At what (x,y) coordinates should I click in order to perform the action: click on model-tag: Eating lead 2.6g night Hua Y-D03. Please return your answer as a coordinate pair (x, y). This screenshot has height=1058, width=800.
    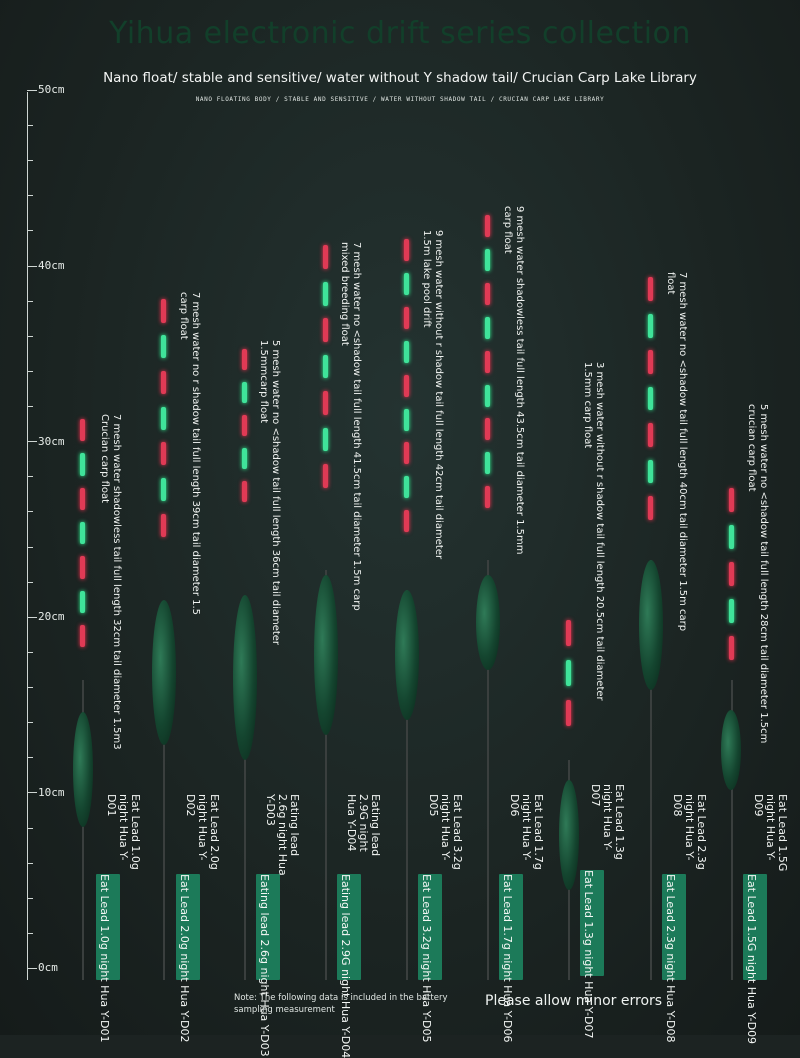
    Looking at the image, I should click on (268, 965).